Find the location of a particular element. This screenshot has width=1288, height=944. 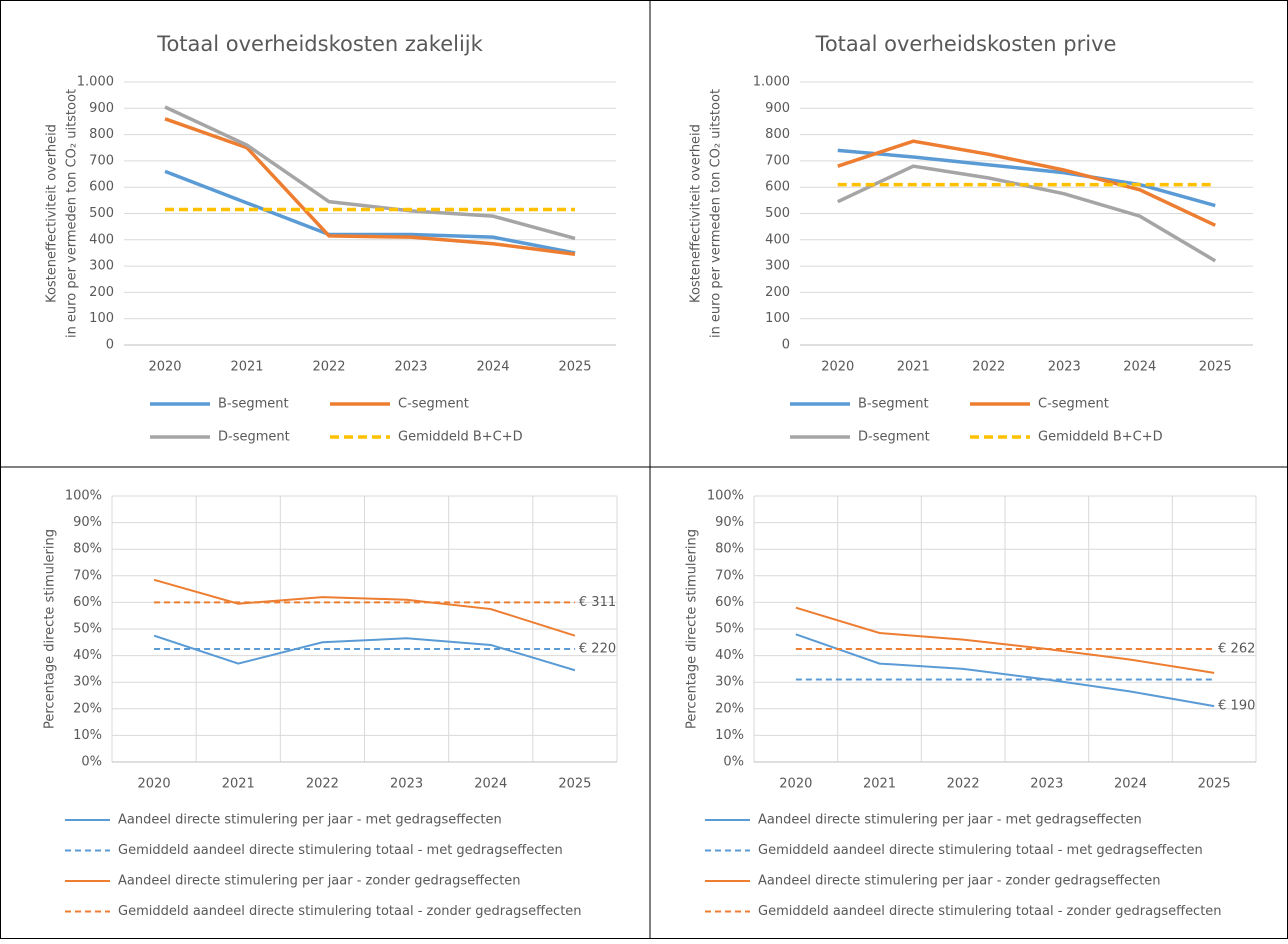

end-label: € 262 is located at coordinates (1236, 648).